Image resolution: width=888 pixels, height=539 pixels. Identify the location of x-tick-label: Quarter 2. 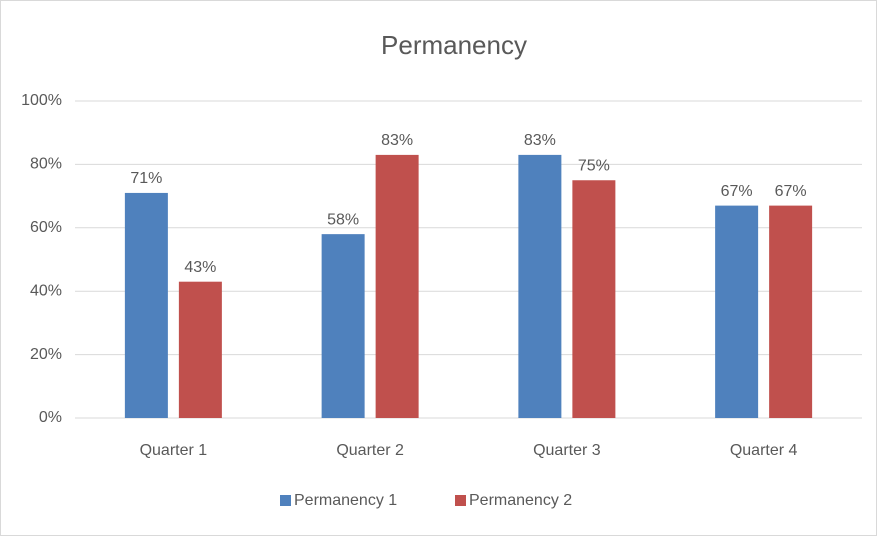
(370, 450).